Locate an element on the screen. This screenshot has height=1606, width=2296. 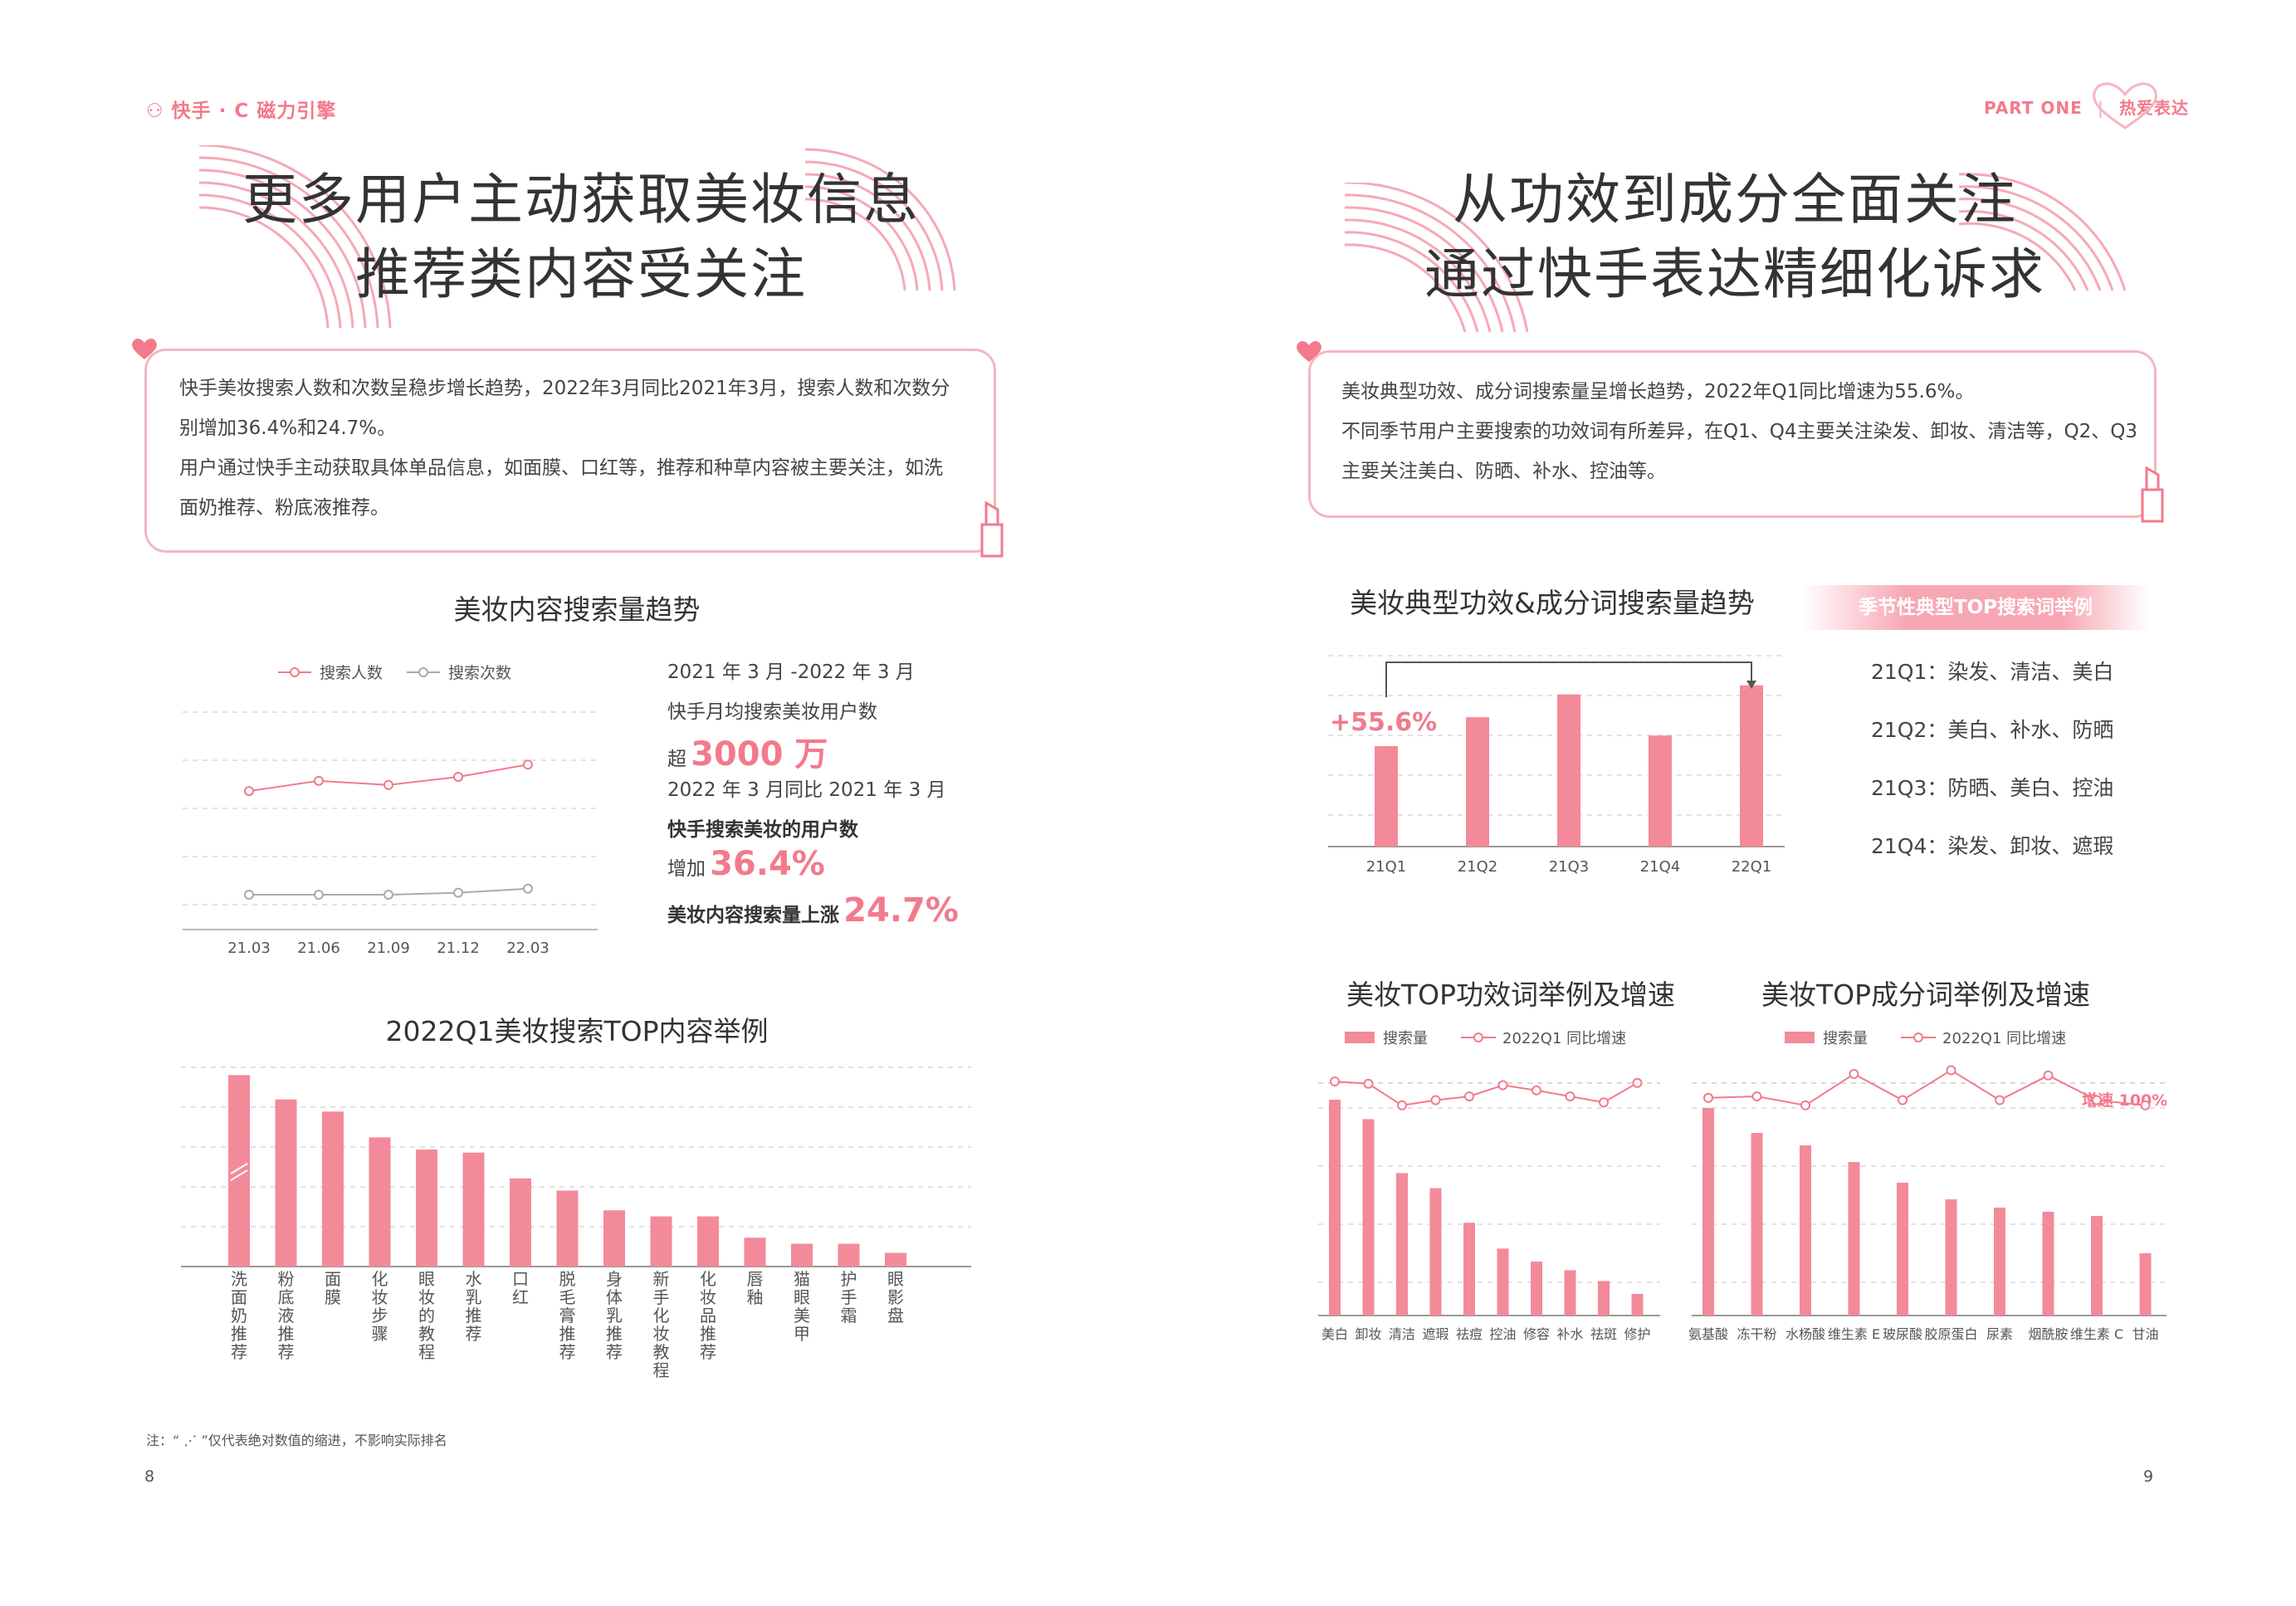
left-summary-line: 用户通过快手主动获取具体单品信息，如面膜、口红等，推荐和种草内容被主要关注，如洗 is located at coordinates (561, 468).